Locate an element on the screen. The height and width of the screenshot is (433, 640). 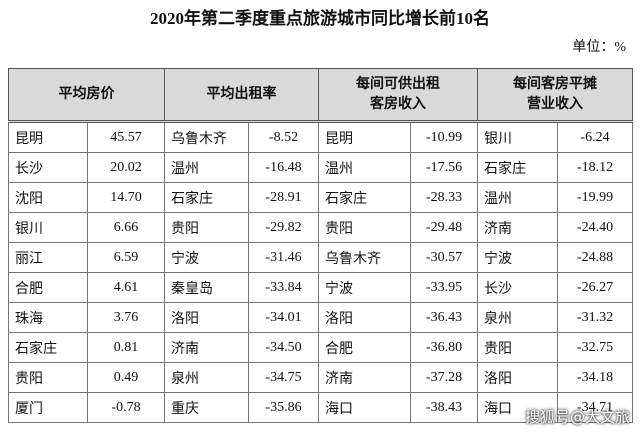
table-row: 丽江 6.59 宁波 -31.46 乌鲁木齐 -30.57 宁波 -24.88 is located at coordinates (320, 257).